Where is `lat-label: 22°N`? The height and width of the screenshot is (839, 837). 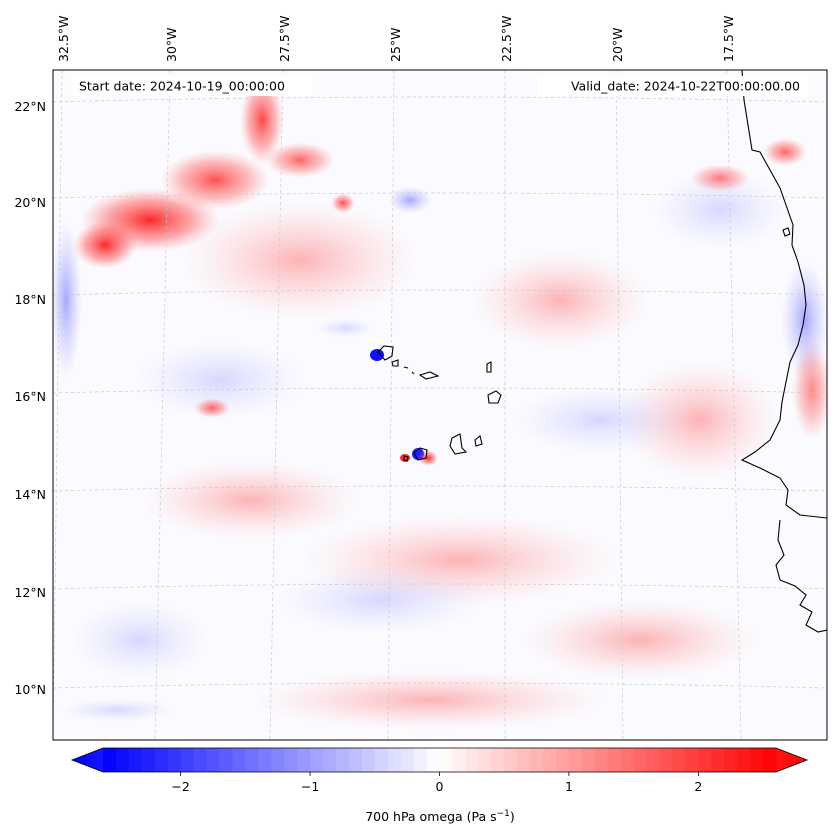
lat-label: 22°N is located at coordinates (30, 106).